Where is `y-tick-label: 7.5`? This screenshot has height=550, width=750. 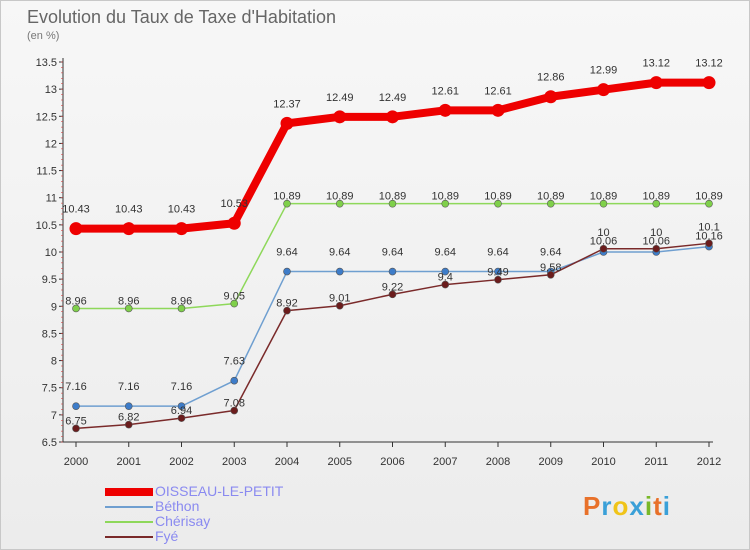
y-tick-label: 7.5 is located at coordinates (49, 389).